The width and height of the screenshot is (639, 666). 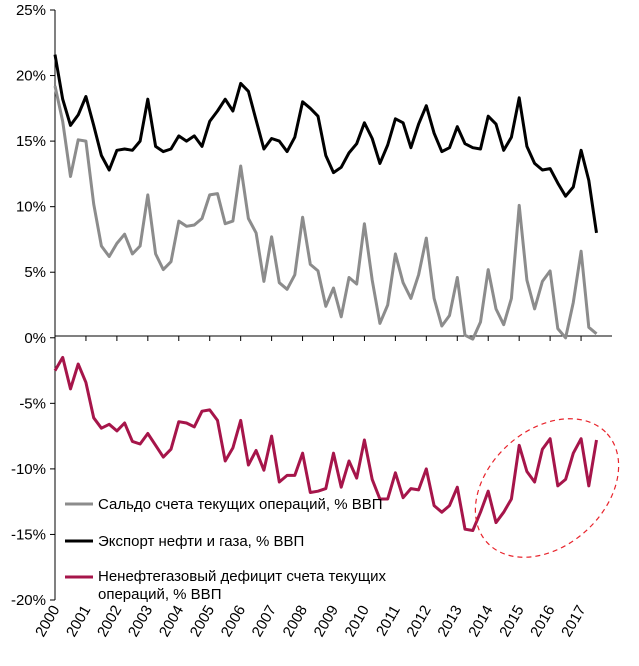 I want to click on x-tick-label: 2007, so click(x=264, y=621).